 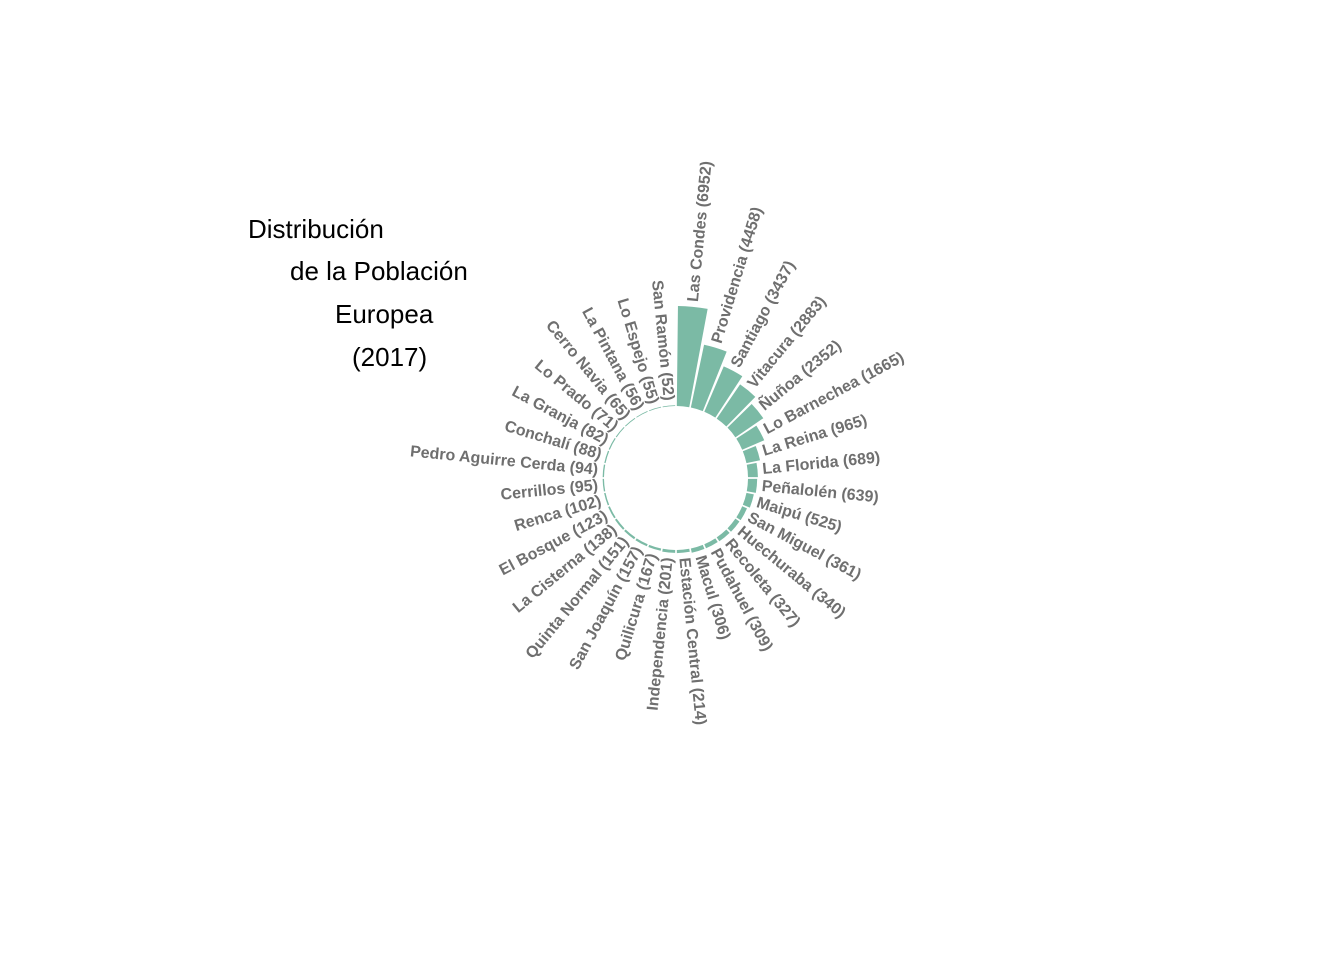 I want to click on title-line-2: de la Población, so click(x=379, y=271).